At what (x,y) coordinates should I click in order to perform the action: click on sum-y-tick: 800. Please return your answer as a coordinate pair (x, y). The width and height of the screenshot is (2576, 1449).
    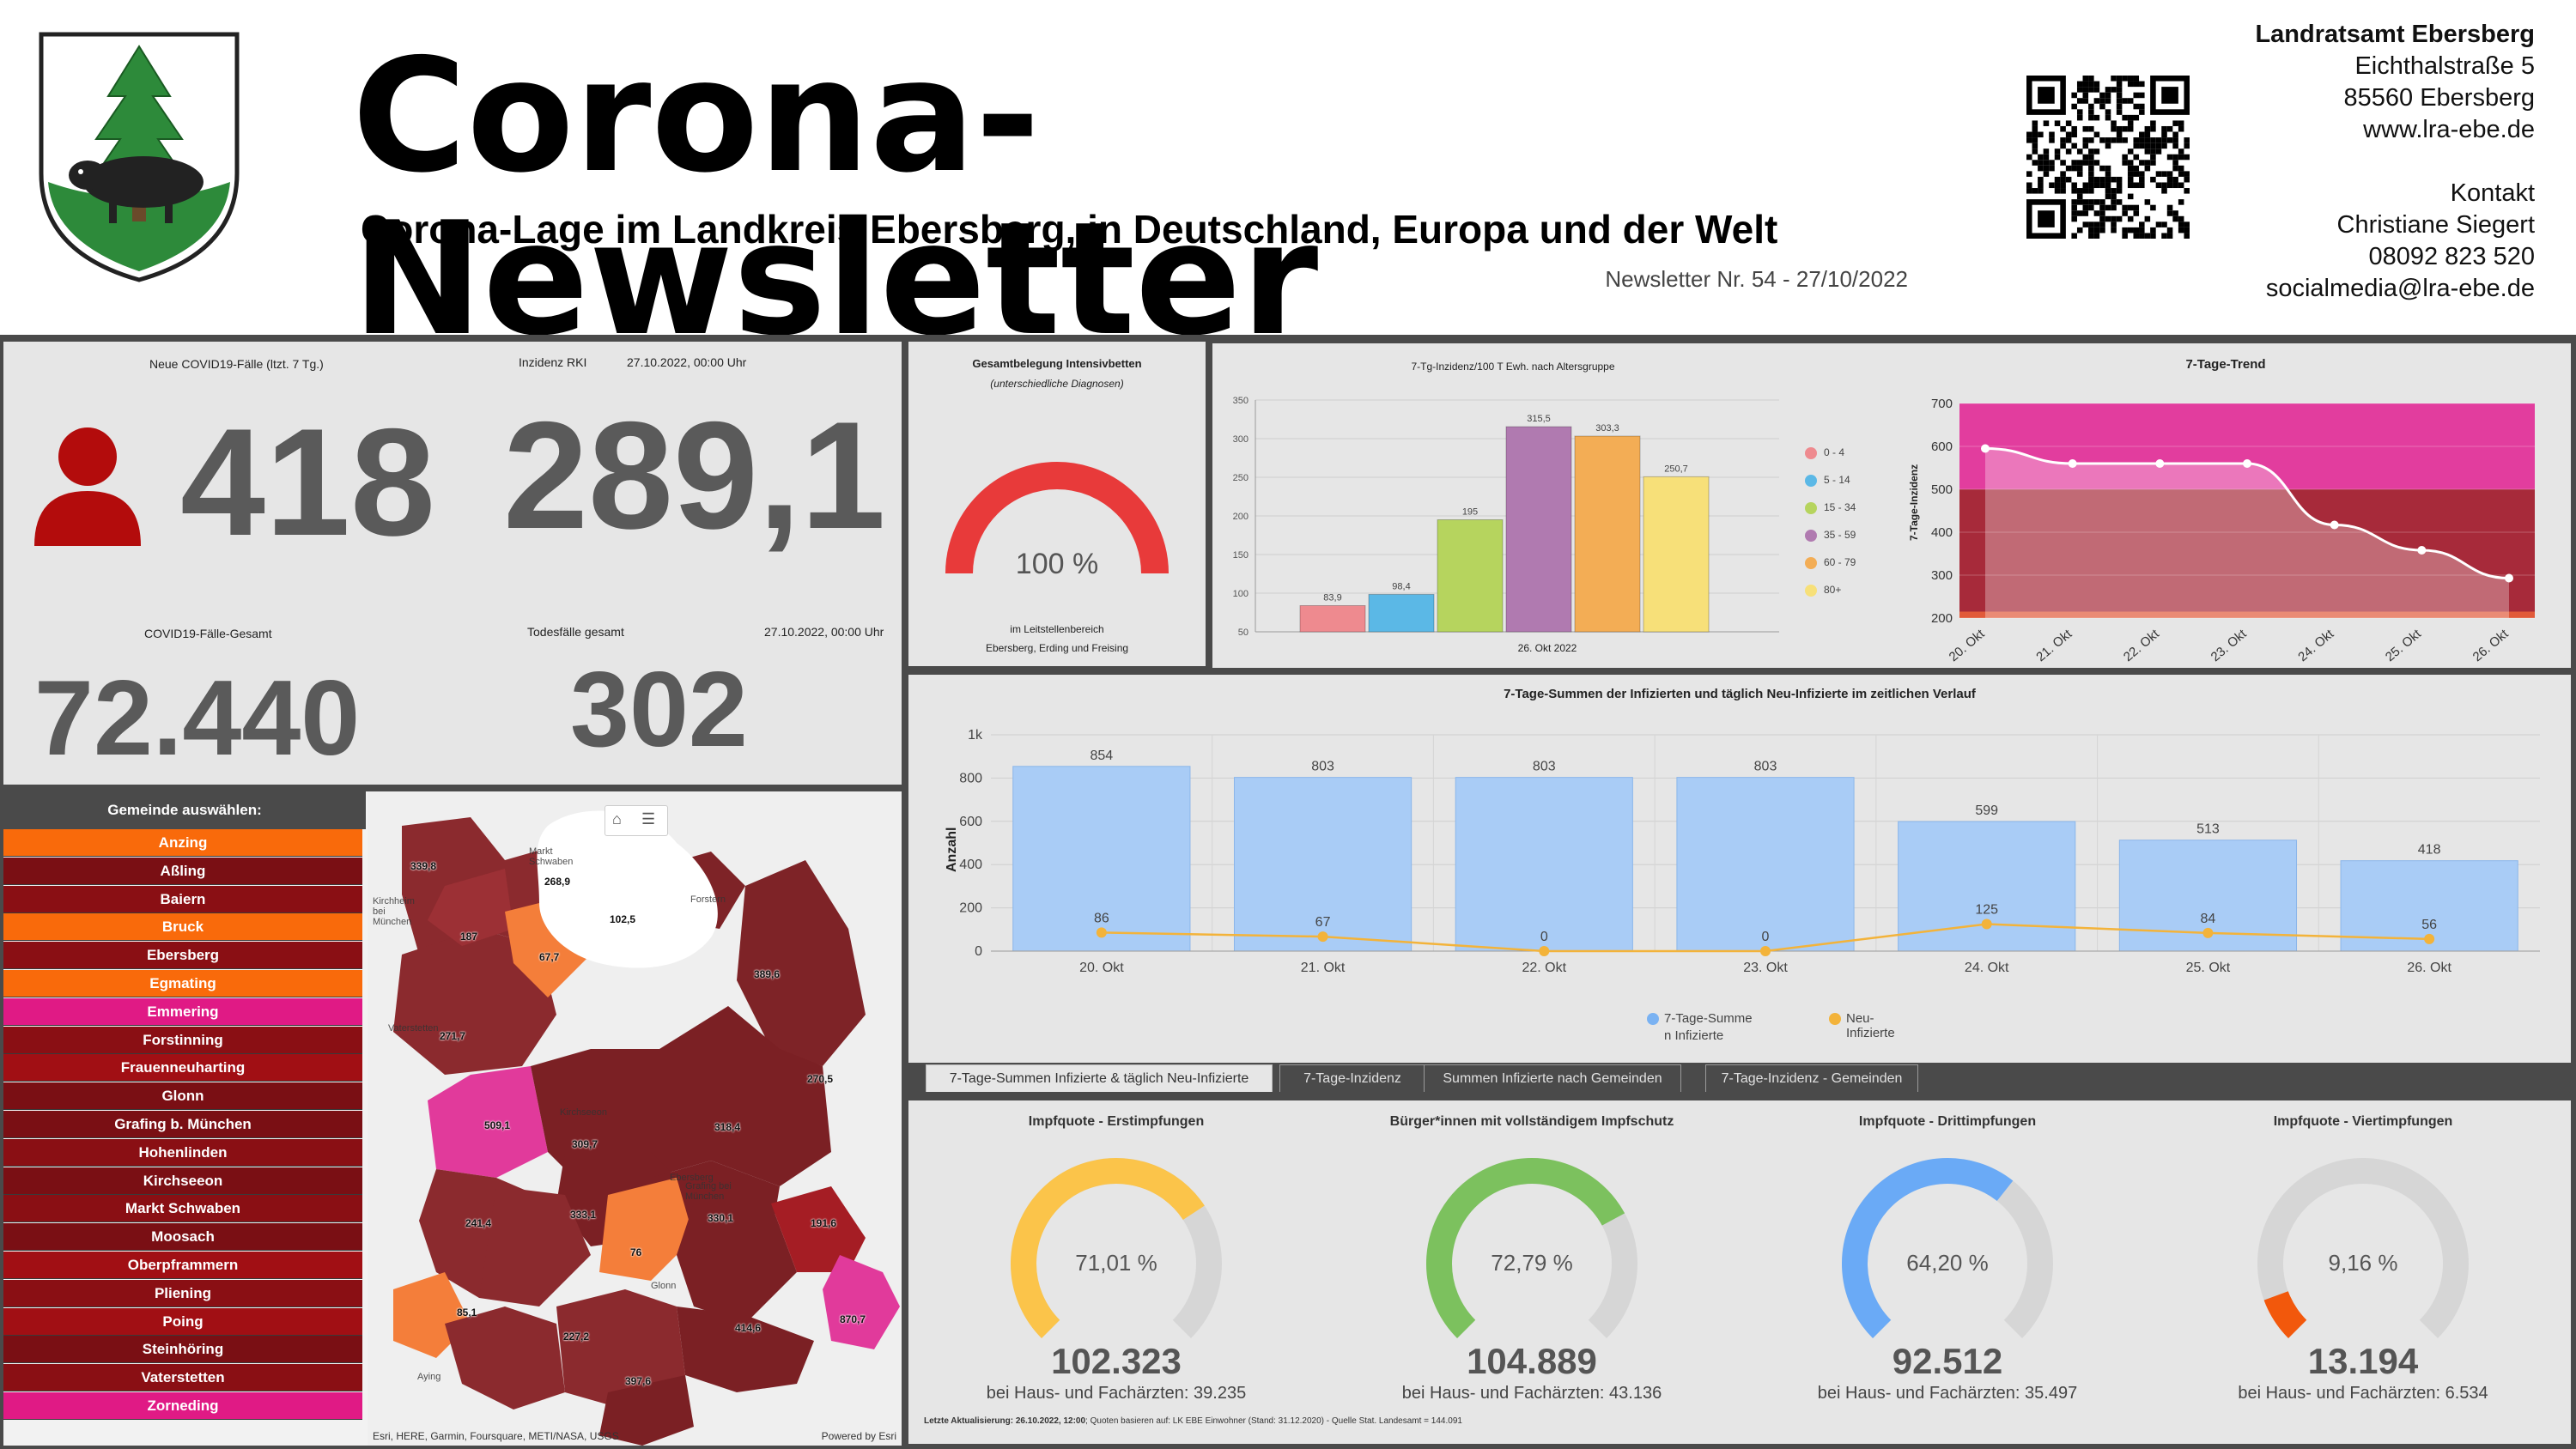
    Looking at the image, I should click on (970, 778).